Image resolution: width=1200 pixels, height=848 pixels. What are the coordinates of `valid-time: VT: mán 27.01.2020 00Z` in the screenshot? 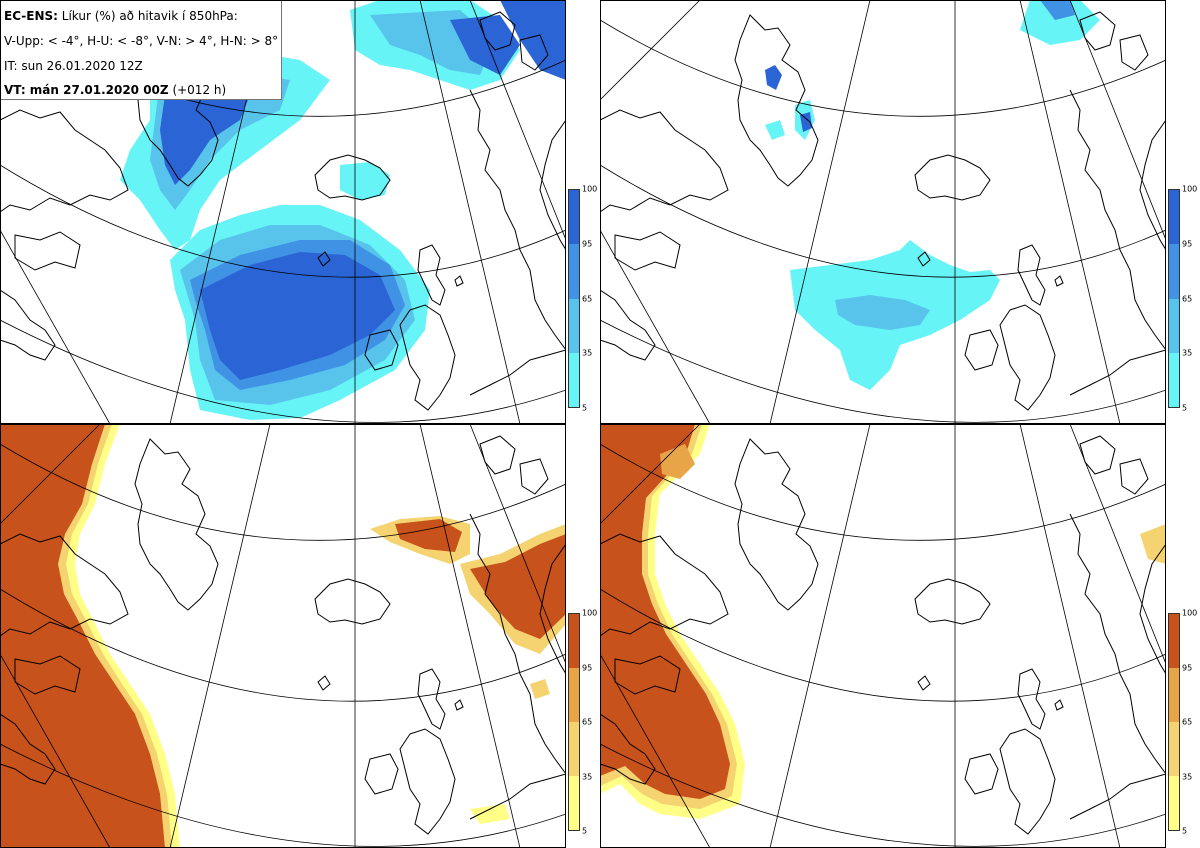 It's located at (86, 90).